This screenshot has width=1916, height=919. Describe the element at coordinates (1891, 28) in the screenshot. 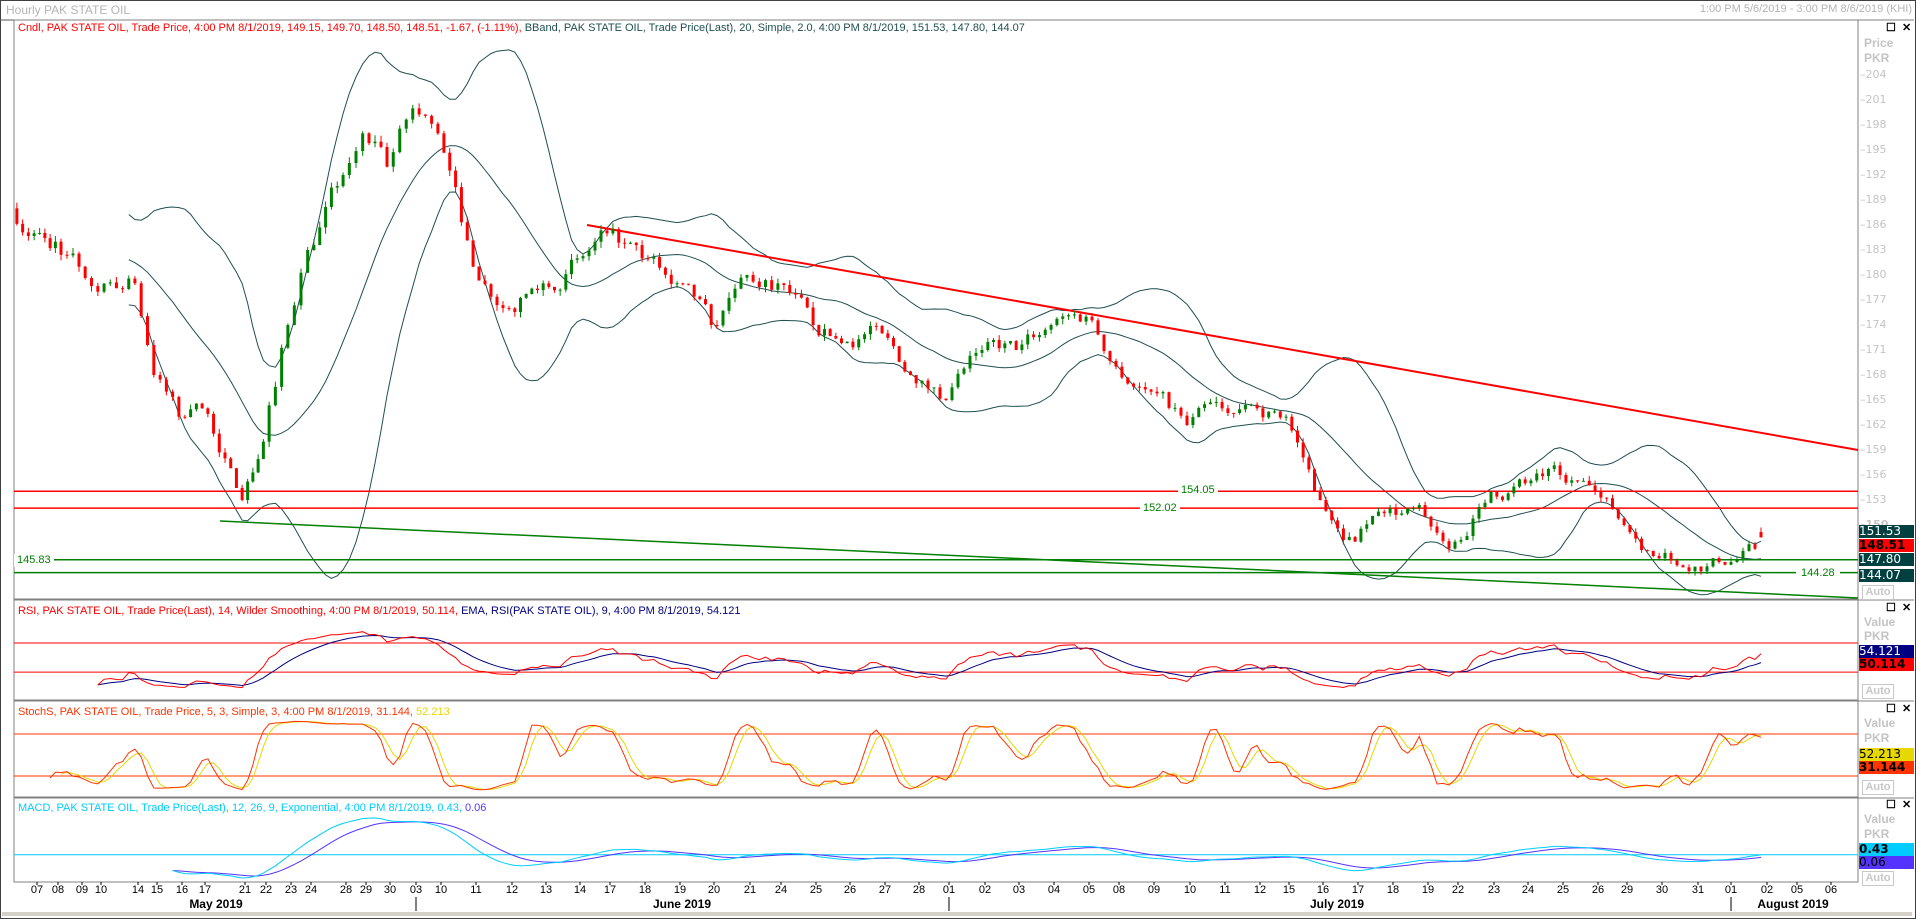

I see `window-maximize-icon: ☐` at that location.